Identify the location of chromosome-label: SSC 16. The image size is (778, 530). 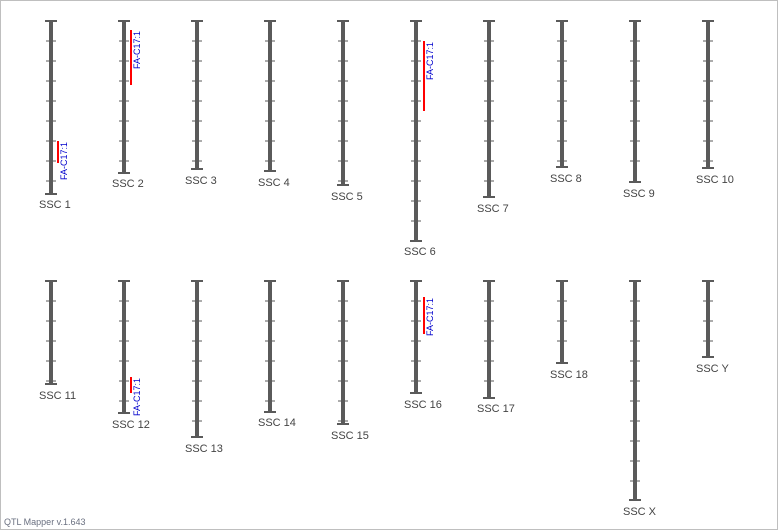
(423, 405).